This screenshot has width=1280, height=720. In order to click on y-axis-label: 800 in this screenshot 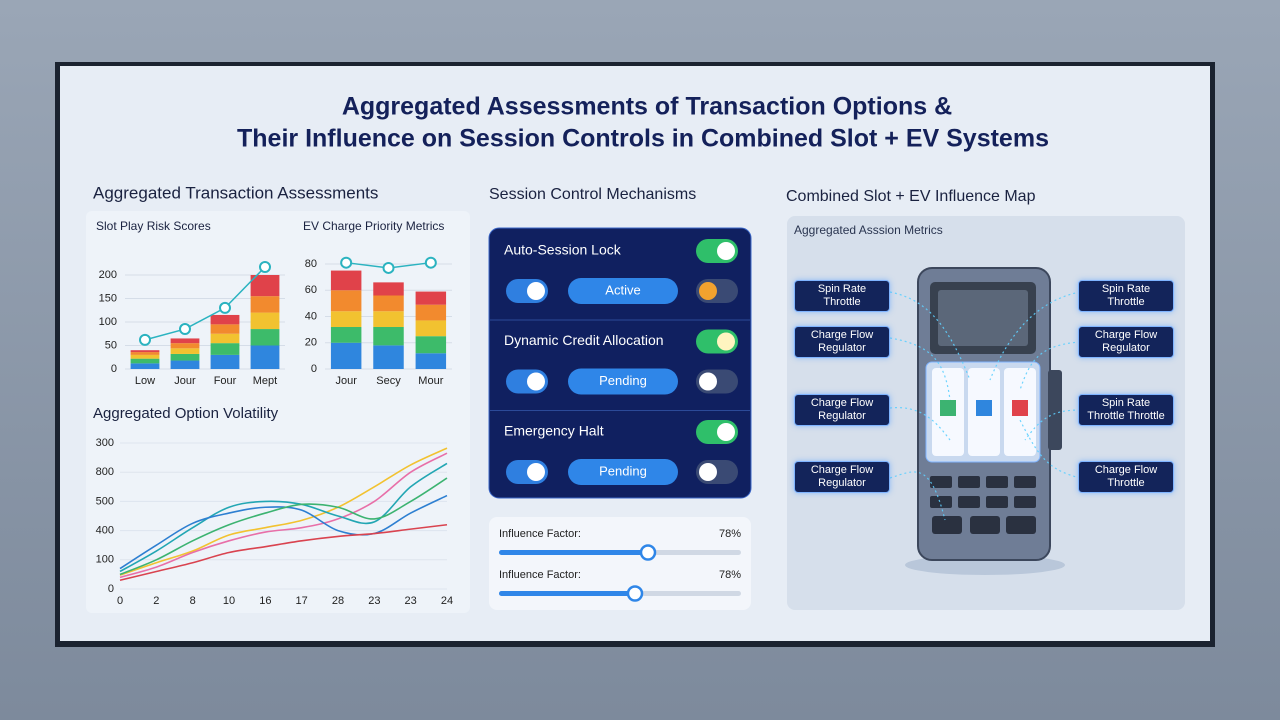, I will do `click(105, 472)`.